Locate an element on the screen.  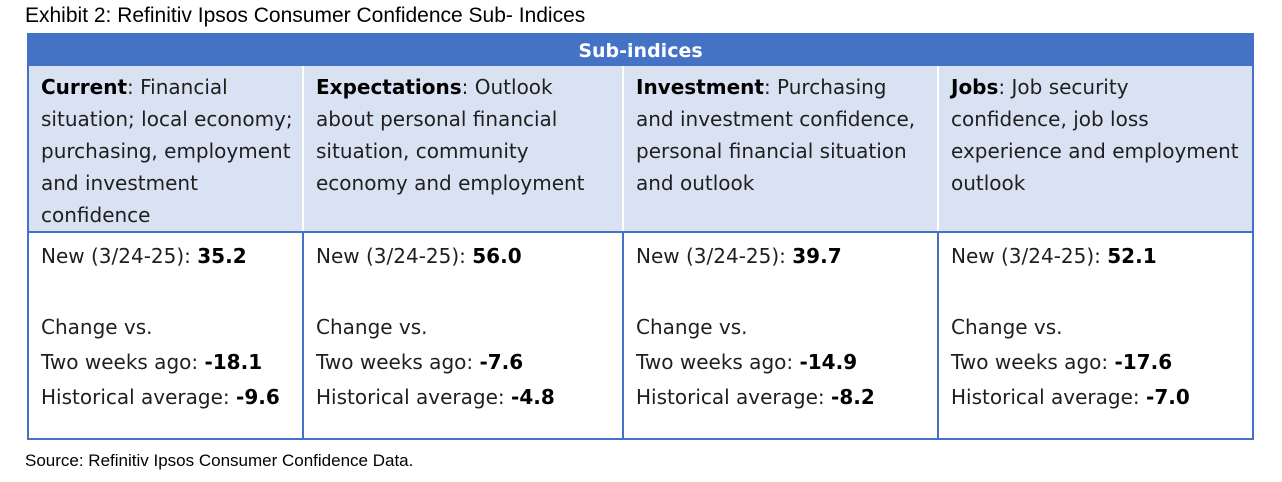
two-weeks-value: -17.6 is located at coordinates (1143, 362).